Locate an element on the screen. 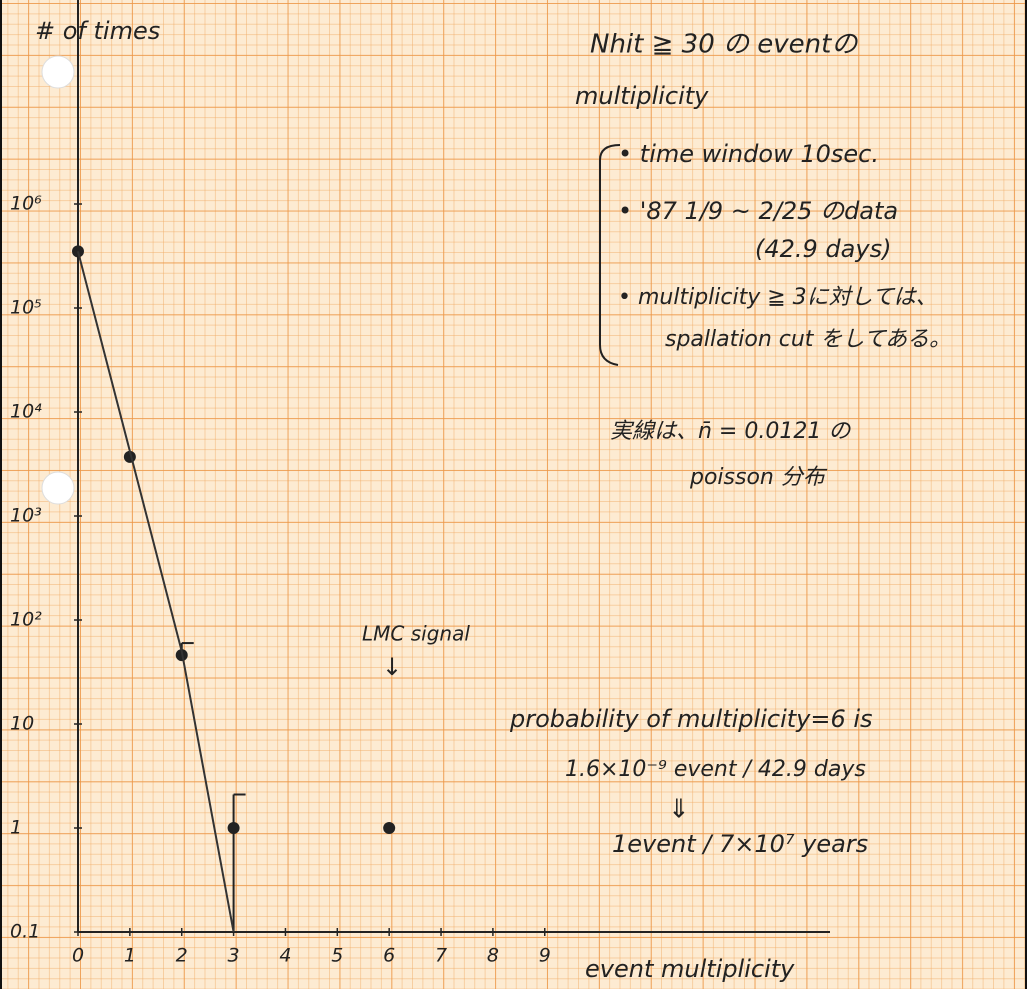 This screenshot has height=989, width=1027. annotation: poisson 分布 is located at coordinates (758, 477).